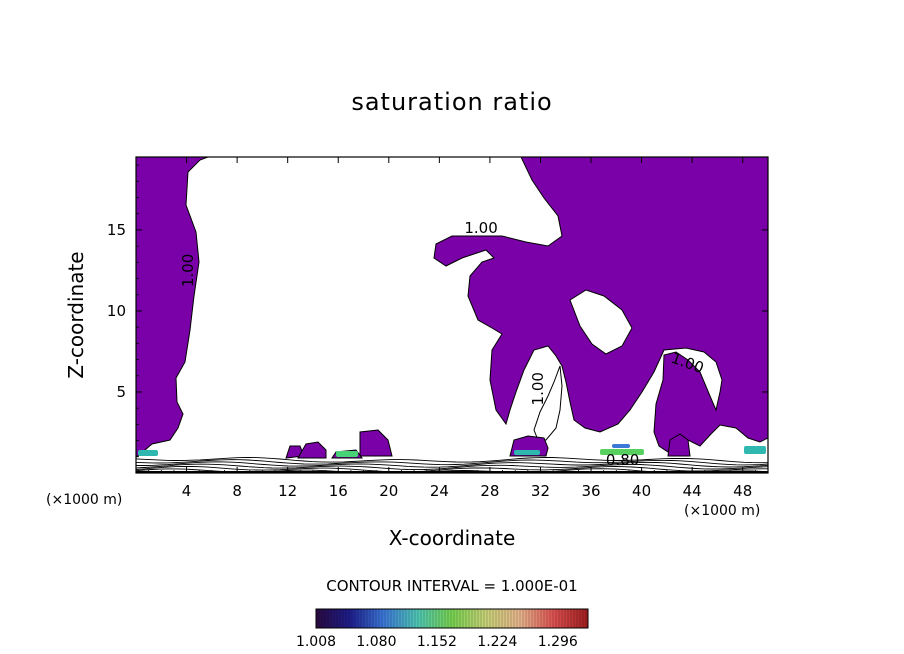 The width and height of the screenshot is (904, 654). I want to click on y-tick-label: 5, so click(121, 392).